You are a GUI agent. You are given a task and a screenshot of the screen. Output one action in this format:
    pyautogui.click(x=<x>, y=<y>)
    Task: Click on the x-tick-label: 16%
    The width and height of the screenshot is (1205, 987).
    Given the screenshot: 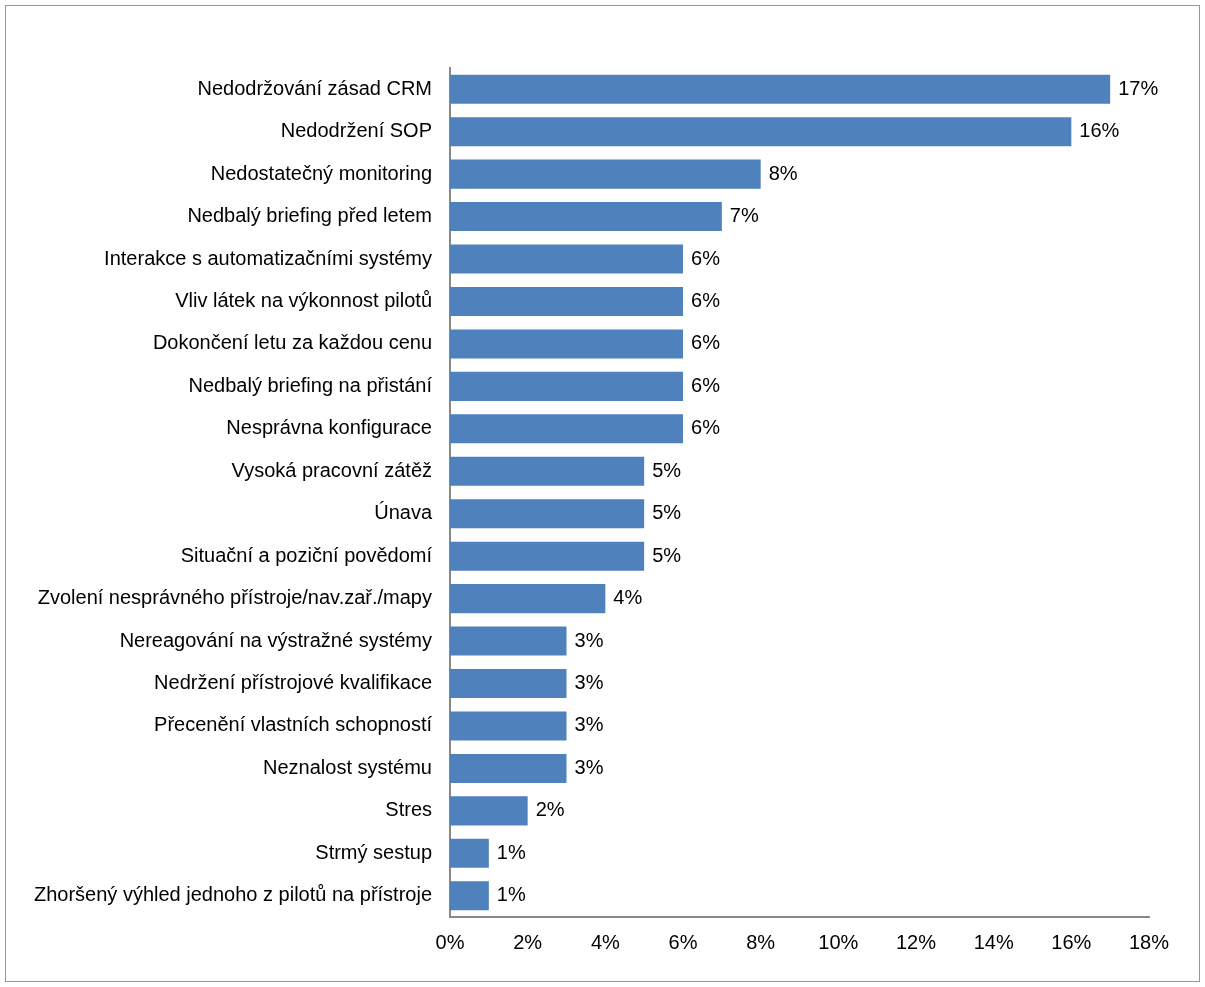 What is the action you would take?
    pyautogui.click(x=1071, y=941)
    